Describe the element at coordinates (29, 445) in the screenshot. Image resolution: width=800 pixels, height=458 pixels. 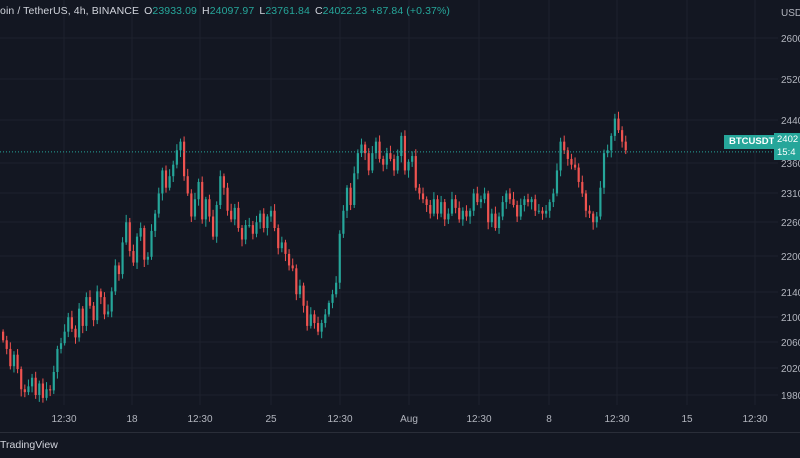
I see `tradingview-brand: TradingView` at that location.